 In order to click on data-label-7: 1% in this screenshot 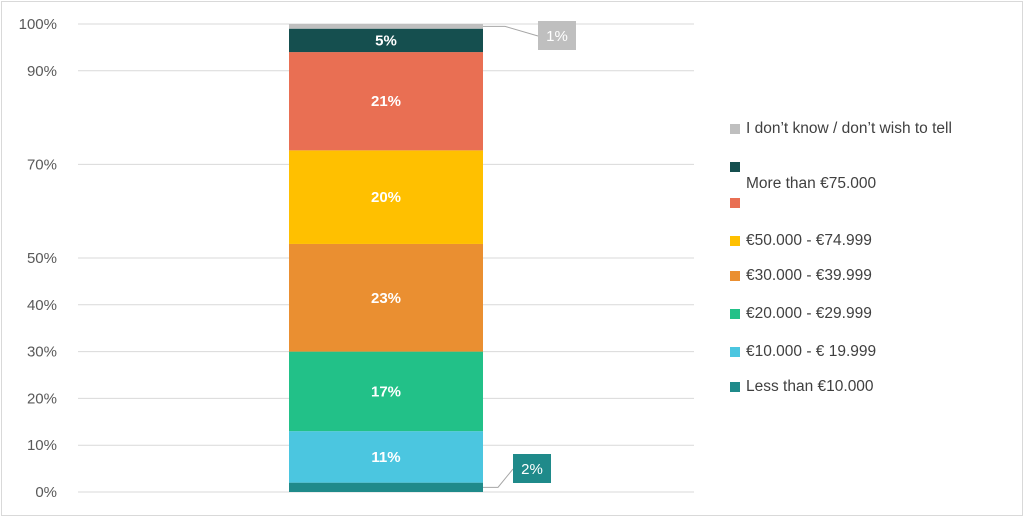, I will do `click(557, 36)`.